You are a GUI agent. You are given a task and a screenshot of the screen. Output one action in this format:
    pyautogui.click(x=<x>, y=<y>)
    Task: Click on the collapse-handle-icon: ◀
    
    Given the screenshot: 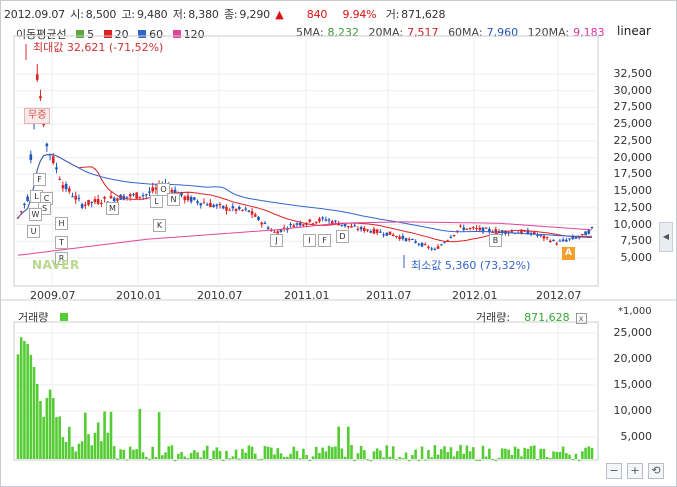 What is the action you would take?
    pyautogui.click(x=666, y=237)
    